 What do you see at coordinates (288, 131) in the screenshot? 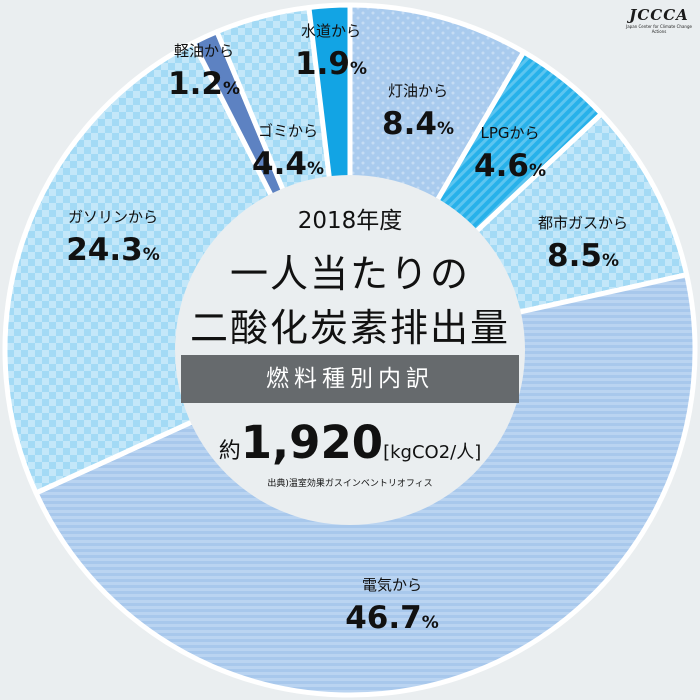
I see `slice-label: ゴミから` at bounding box center [288, 131].